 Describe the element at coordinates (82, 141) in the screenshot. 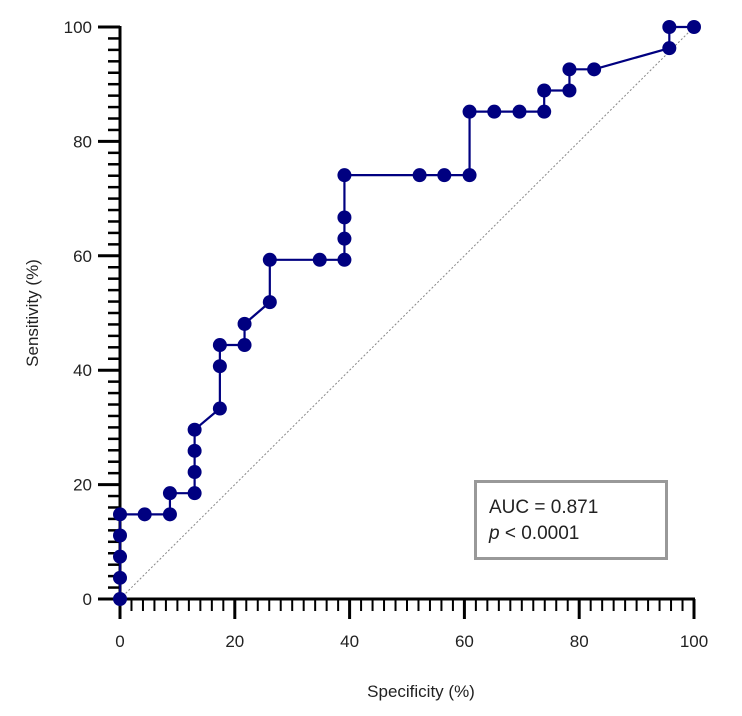

I see `y-tick-label: 80` at that location.